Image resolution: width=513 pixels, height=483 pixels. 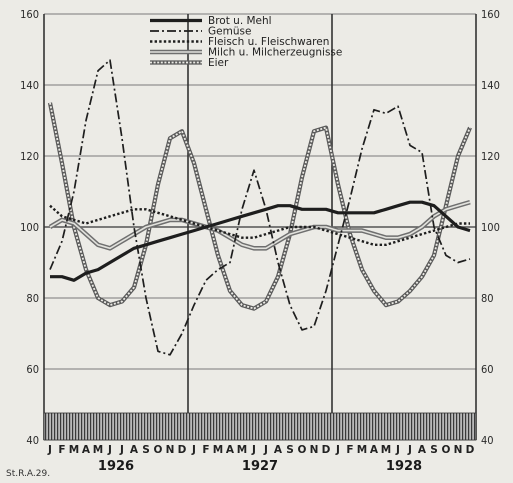 I want to click on legend-item-2: Fleisch u. Fleischwaren, so click(x=239, y=42).